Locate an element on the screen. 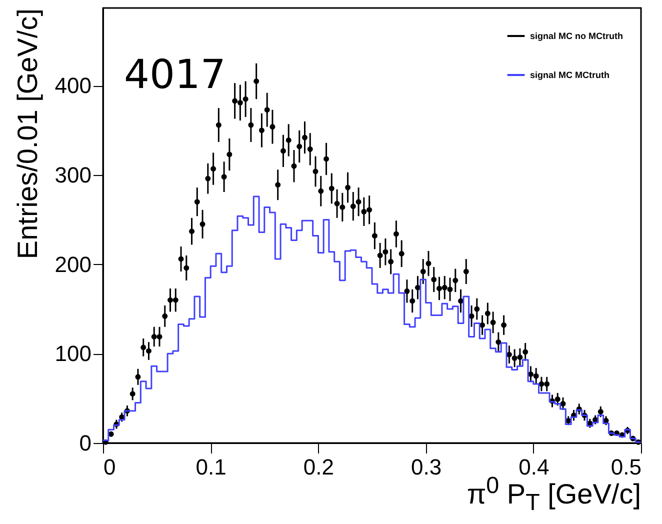 The height and width of the screenshot is (524, 662). y-axis-title: Entries/0.01 [GeV/c] is located at coordinates (27, 134).